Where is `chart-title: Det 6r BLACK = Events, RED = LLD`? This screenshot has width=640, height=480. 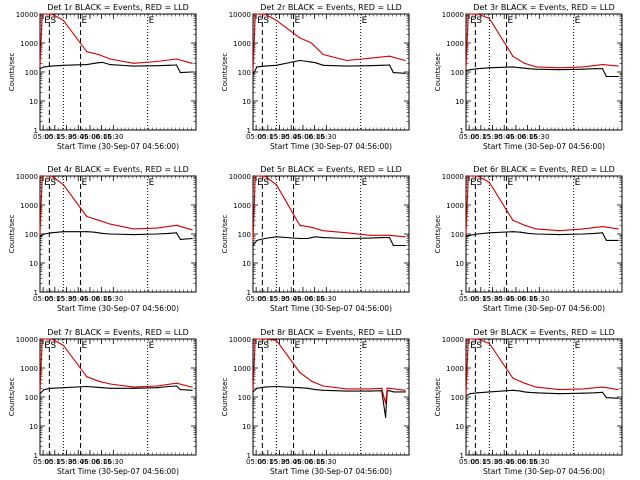
chart-title: Det 6r BLACK = Events, RED = LLD is located at coordinates (544, 169).